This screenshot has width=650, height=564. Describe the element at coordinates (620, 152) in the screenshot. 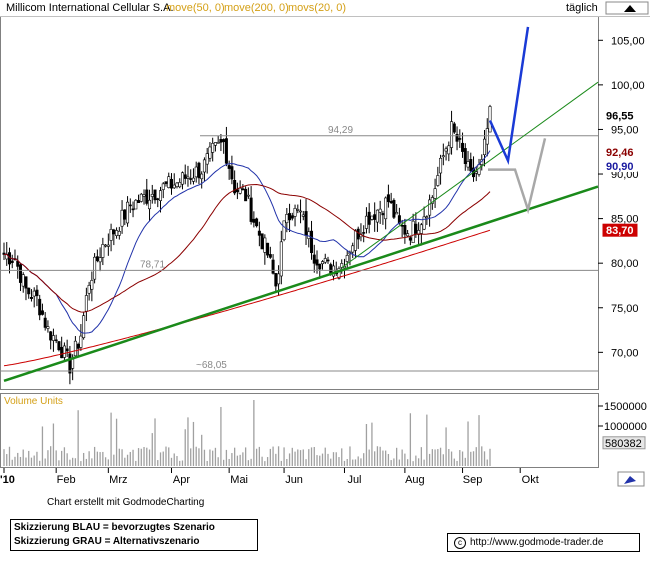

I see `price-label-box` at that location.